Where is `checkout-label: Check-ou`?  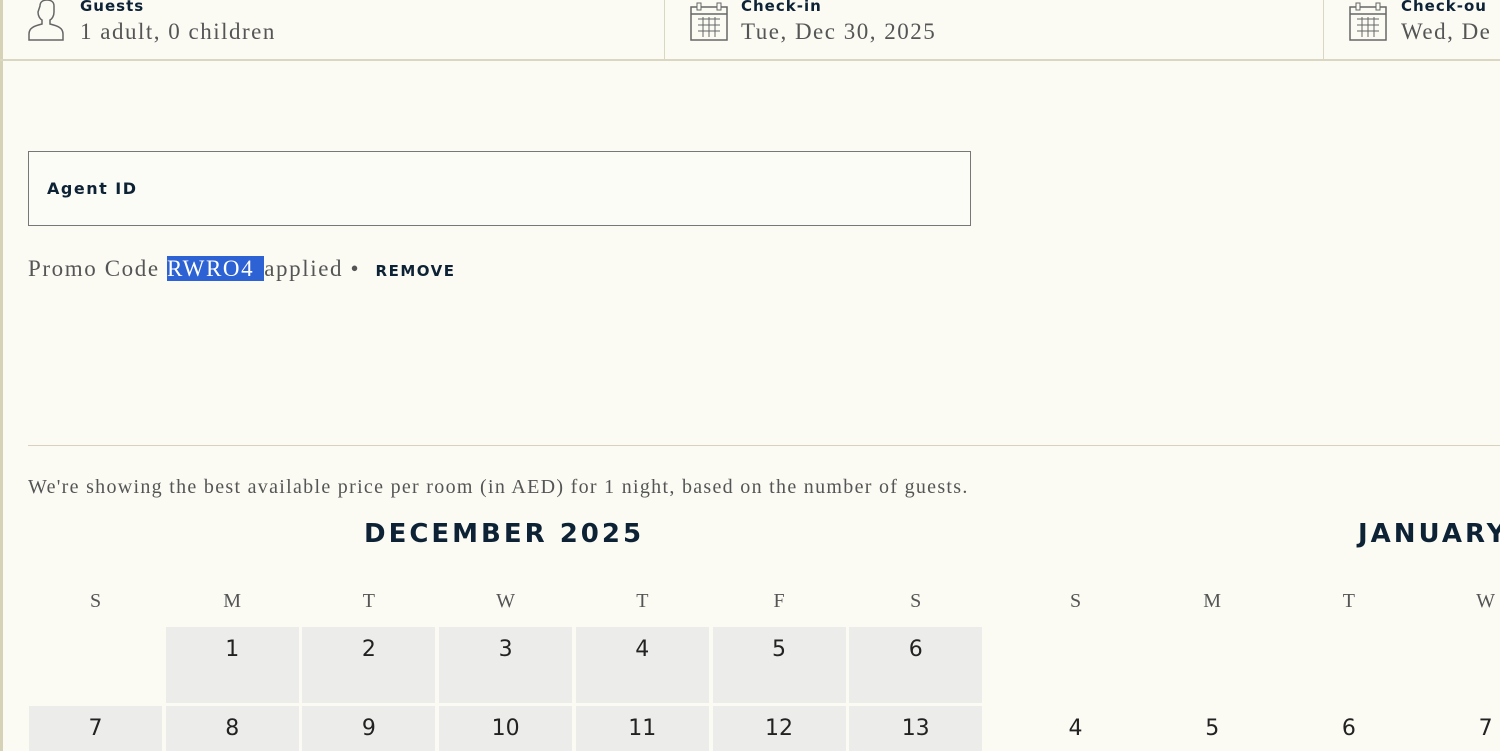 checkout-label: Check-ou is located at coordinates (1444, 7).